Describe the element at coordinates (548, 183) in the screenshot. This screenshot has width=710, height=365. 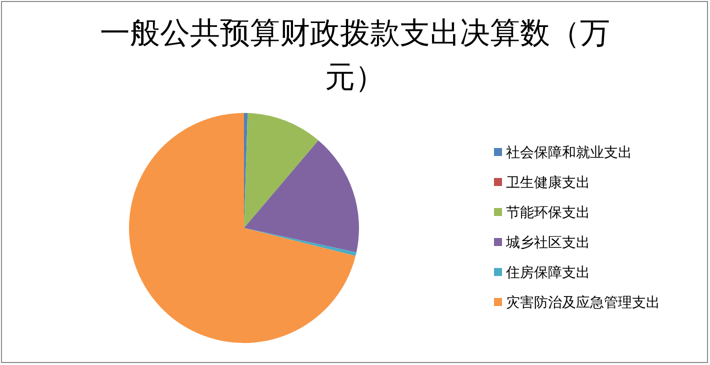
I see `legend-label: 卫生健康支出` at that location.